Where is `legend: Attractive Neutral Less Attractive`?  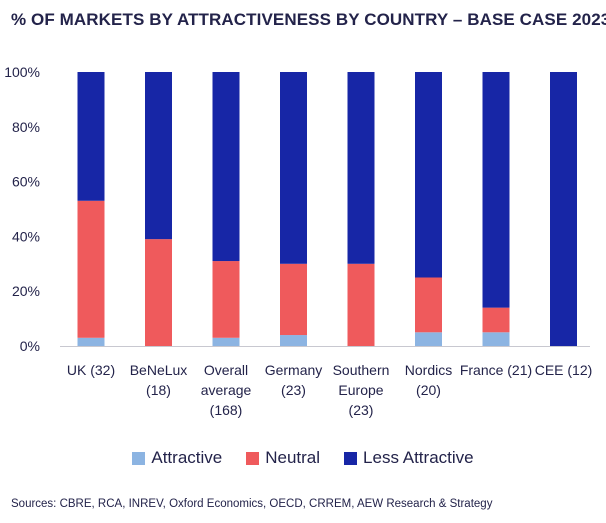 legend: Attractive Neutral Less Attractive is located at coordinates (303, 458).